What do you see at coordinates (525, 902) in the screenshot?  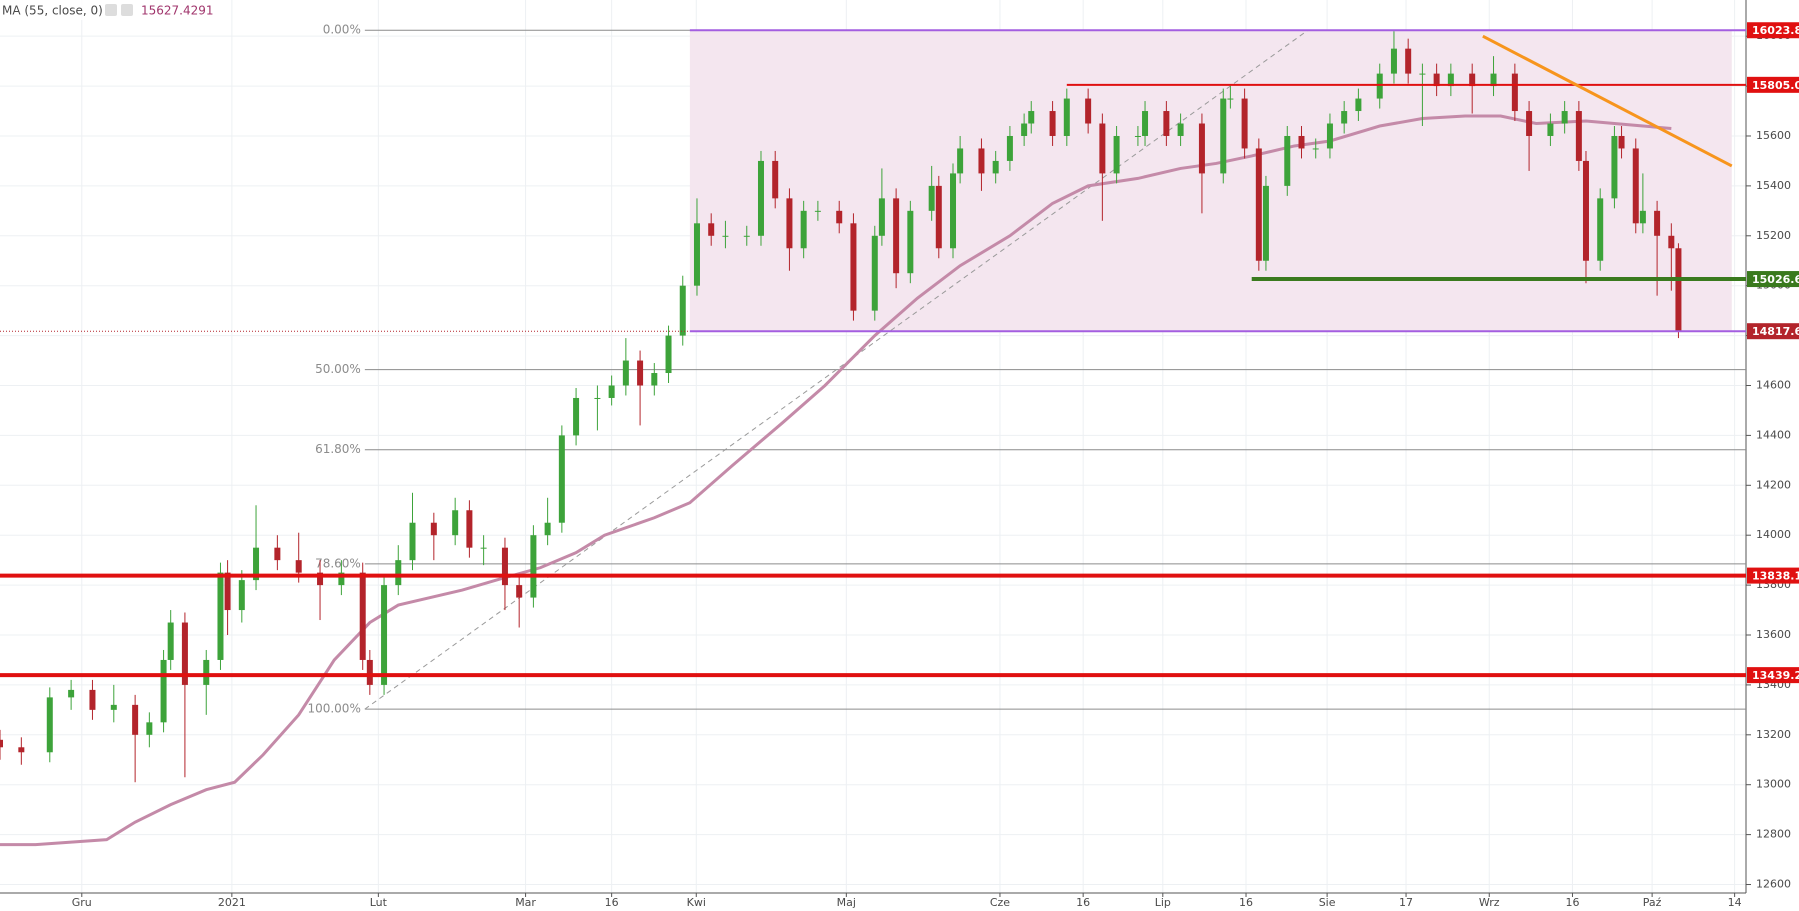 I see `x-tick-label: Mar` at bounding box center [525, 902].